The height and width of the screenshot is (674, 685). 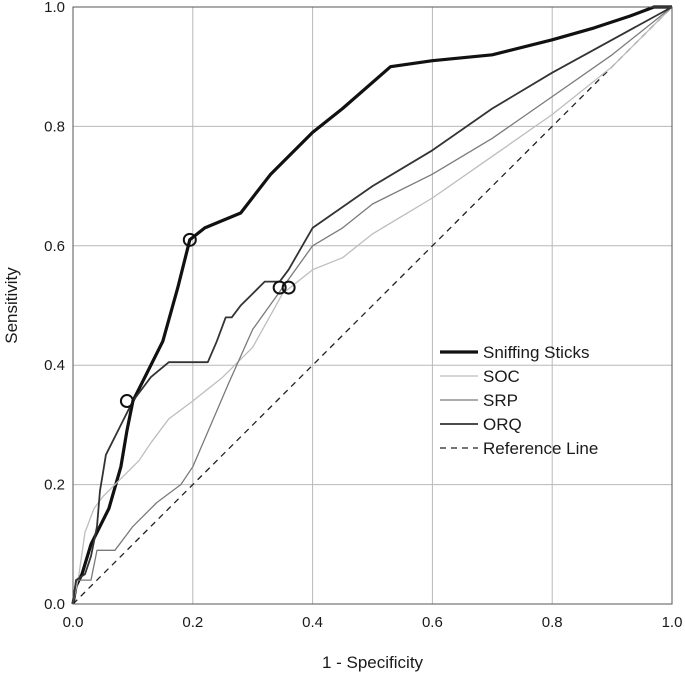 What do you see at coordinates (11, 305) in the screenshot?
I see `y-axis-label: Sensitivity` at bounding box center [11, 305].